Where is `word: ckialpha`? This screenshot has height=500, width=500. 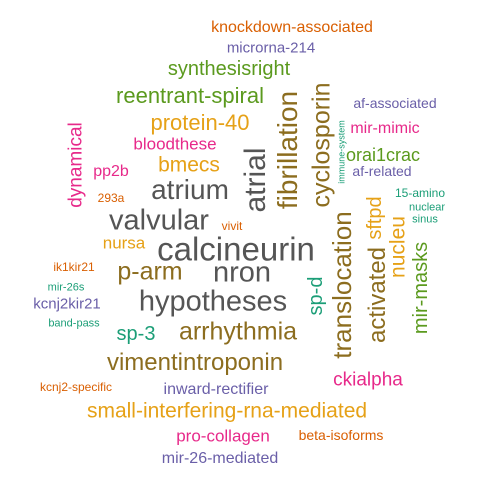
word: ckialpha is located at coordinates (368, 380).